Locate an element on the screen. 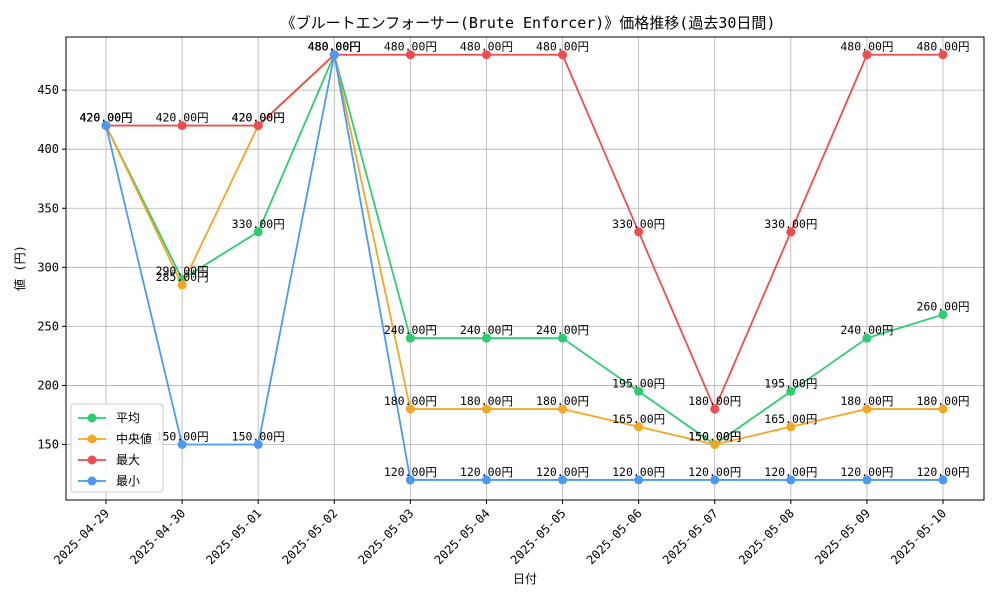 This screenshot has width=1000, height=600. legend-label: 最小 is located at coordinates (128, 481).